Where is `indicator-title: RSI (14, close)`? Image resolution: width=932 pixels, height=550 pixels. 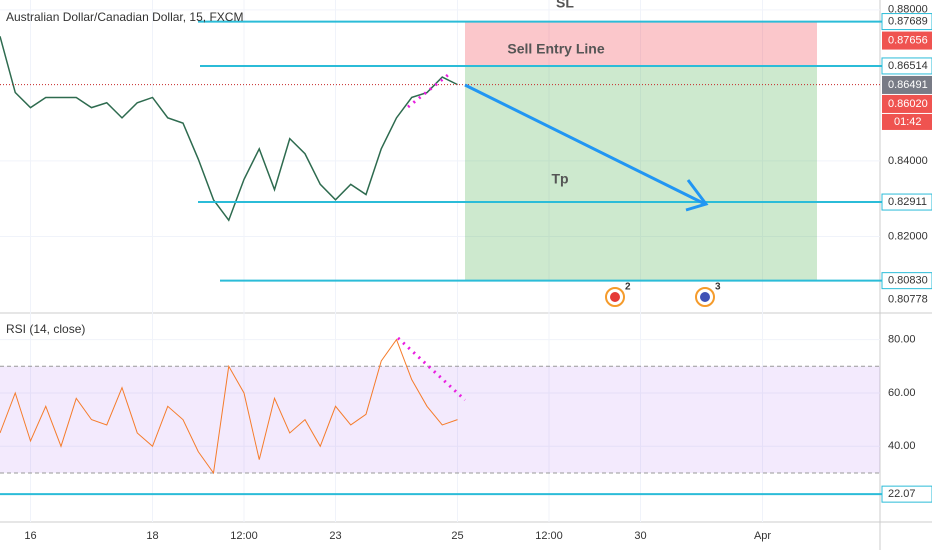
indicator-title: RSI (14, close) is located at coordinates (45, 329).